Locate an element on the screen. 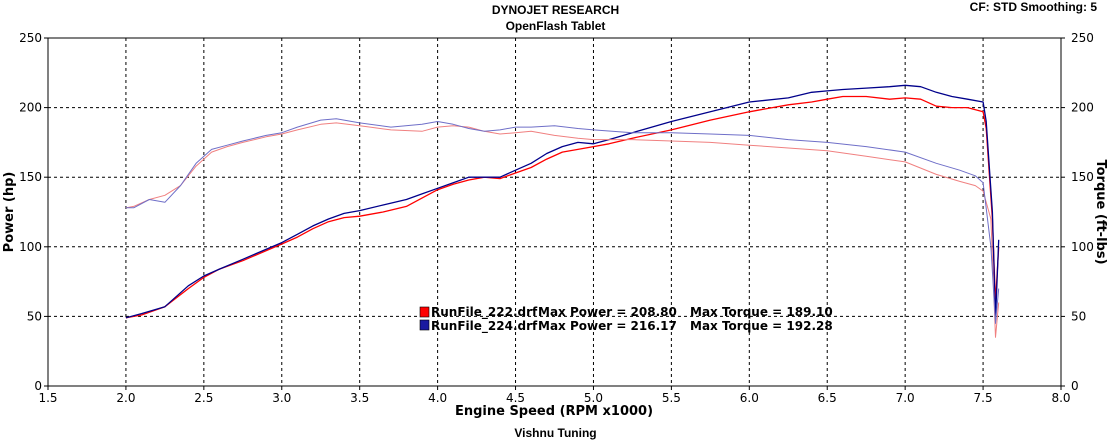 The height and width of the screenshot is (440, 1111). chart-title: DYNOJET RESEARCH is located at coordinates (555, 10).